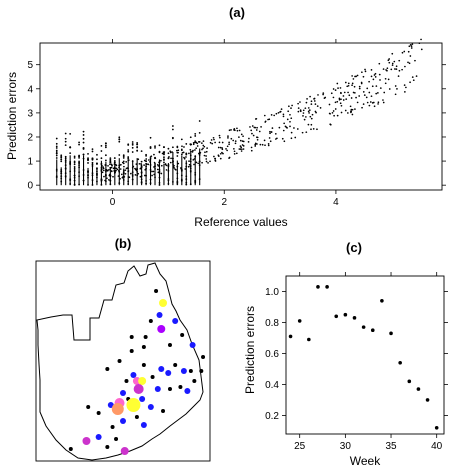 The image size is (474, 474). What do you see at coordinates (365, 461) in the screenshot?
I see `panel-c-xlabel: Week` at bounding box center [365, 461].